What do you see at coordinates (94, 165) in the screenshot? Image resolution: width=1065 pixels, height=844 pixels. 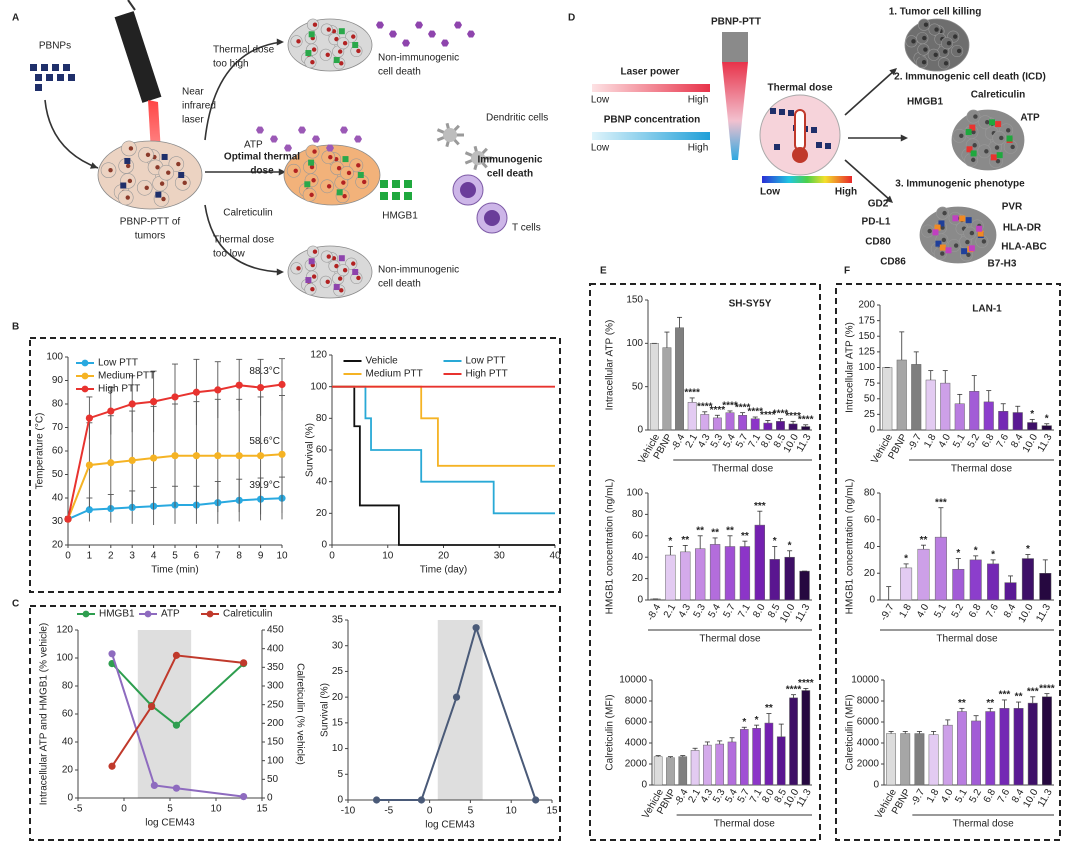 I see `arrow-head` at bounding box center [94, 165].